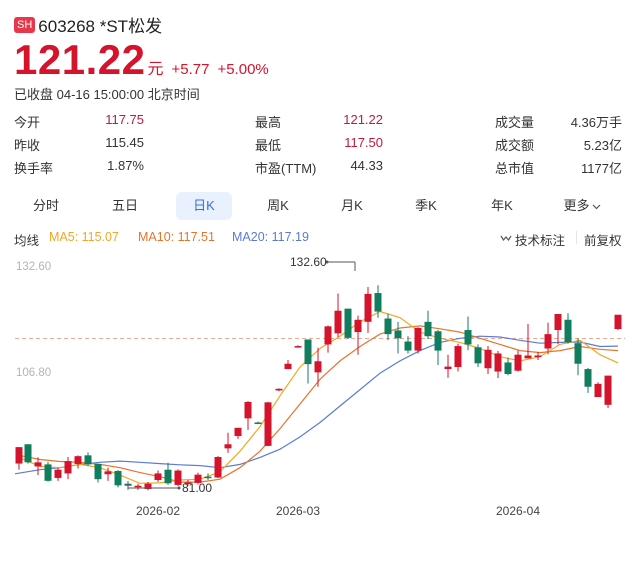 Image resolution: width=638 pixels, height=580 pixels. I want to click on x-tick-apr: 2026-04, so click(518, 511).